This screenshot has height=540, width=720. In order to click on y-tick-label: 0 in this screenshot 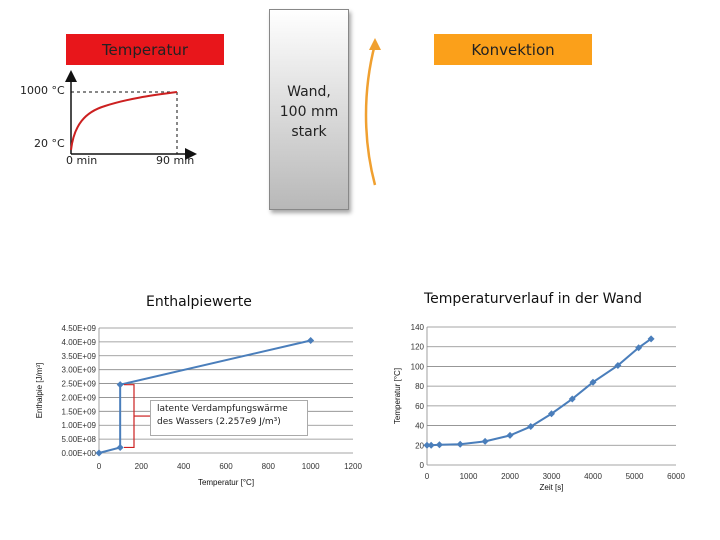, I will do `click(422, 465)`.